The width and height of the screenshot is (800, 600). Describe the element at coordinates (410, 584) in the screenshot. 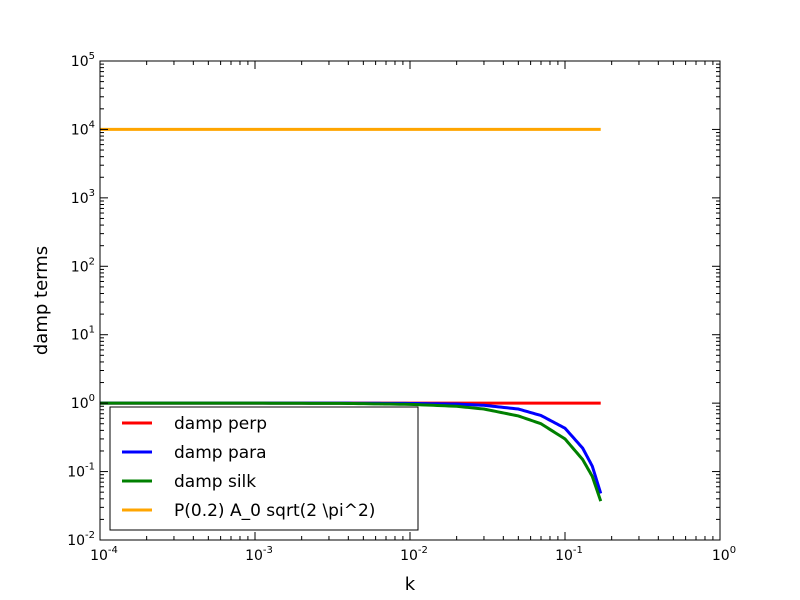

I see `x-axis-label: k` at that location.